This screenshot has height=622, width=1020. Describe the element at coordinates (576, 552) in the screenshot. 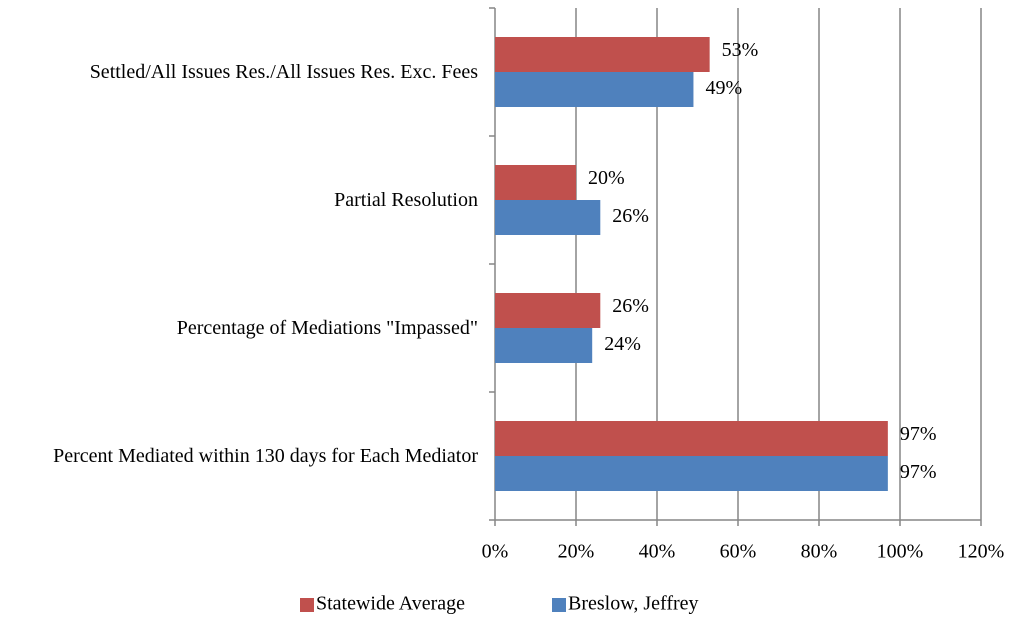

I see `x-tick-label: 20%` at that location.